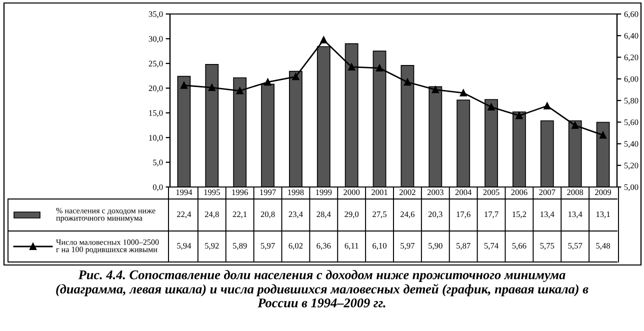 Image resolution: width=644 pixels, height=331 pixels. Describe the element at coordinates (107, 246) in the screenshot. I see `legend-label: Число маловесных 1000–2500 г на 100 родившихся живыми` at that location.